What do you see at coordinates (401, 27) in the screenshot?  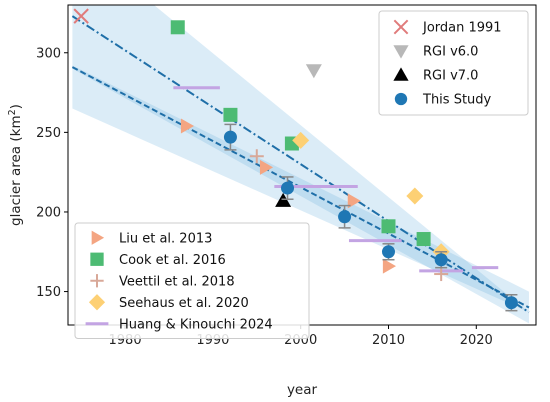 I see `legend-swatch-jordan-1991` at bounding box center [401, 27].